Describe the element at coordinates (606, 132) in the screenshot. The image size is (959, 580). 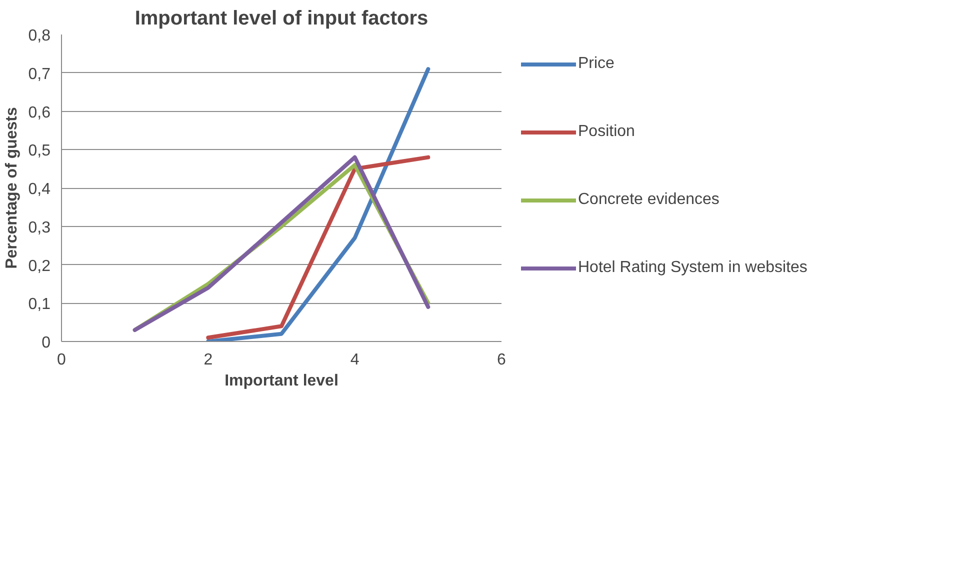
I see `legend-label: Position` at that location.